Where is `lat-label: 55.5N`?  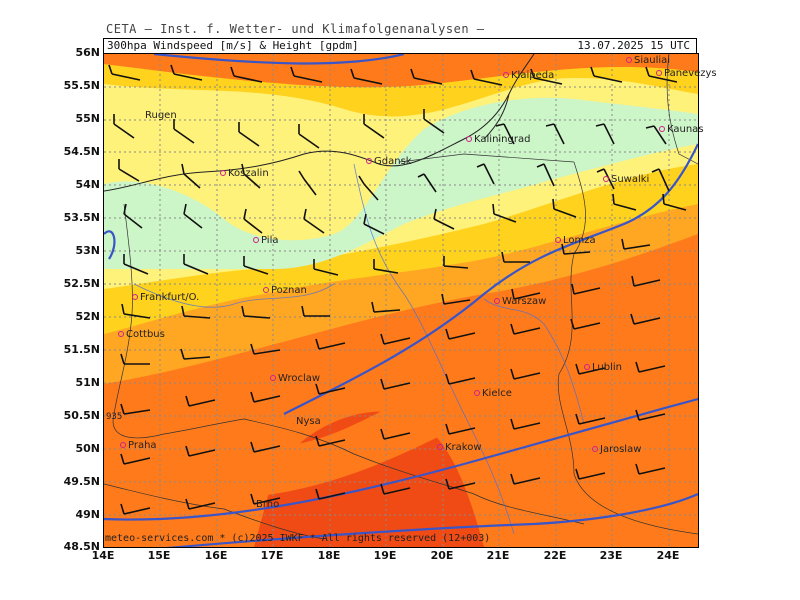 lat-label: 55.5N is located at coordinates (81, 85).